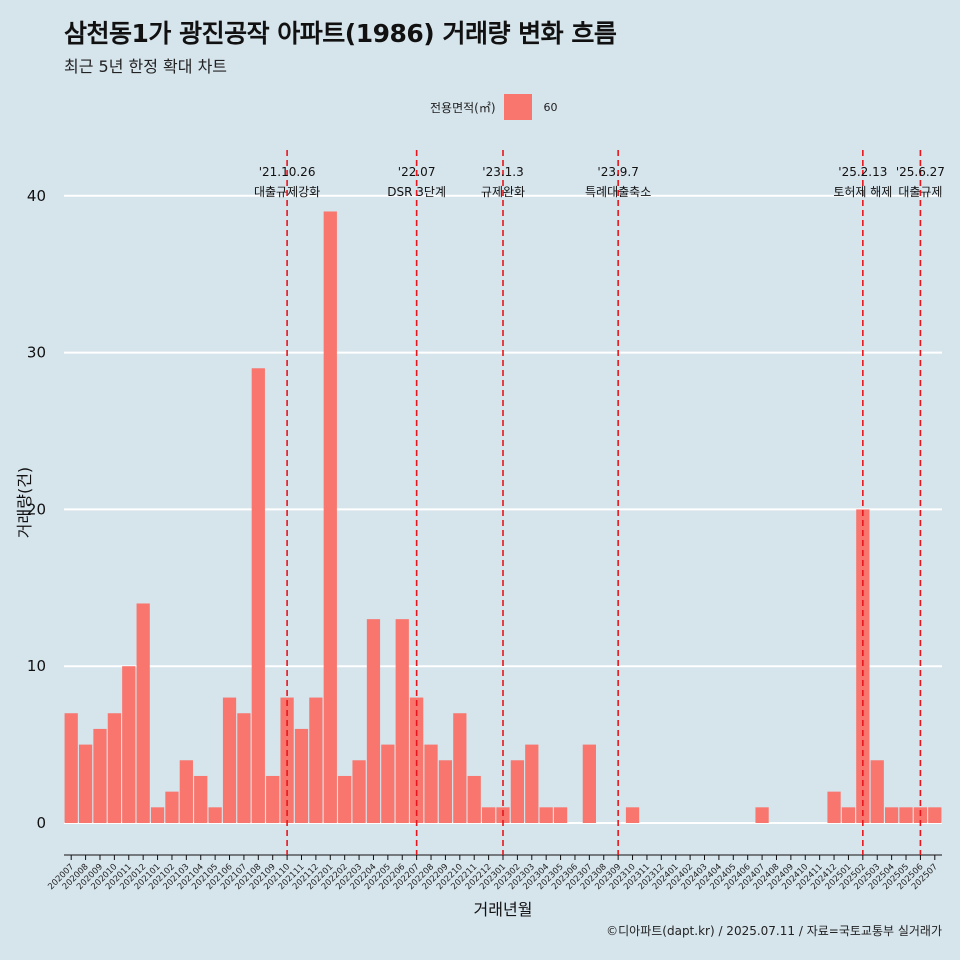  I want to click on y-tick-label: 0, so click(41, 823).